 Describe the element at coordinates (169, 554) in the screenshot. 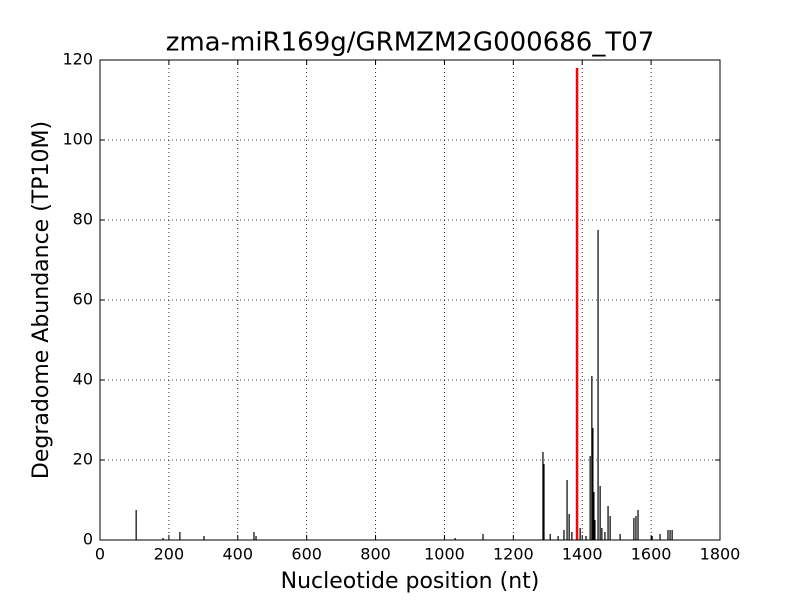

I see `x-tick-label: 200` at that location.